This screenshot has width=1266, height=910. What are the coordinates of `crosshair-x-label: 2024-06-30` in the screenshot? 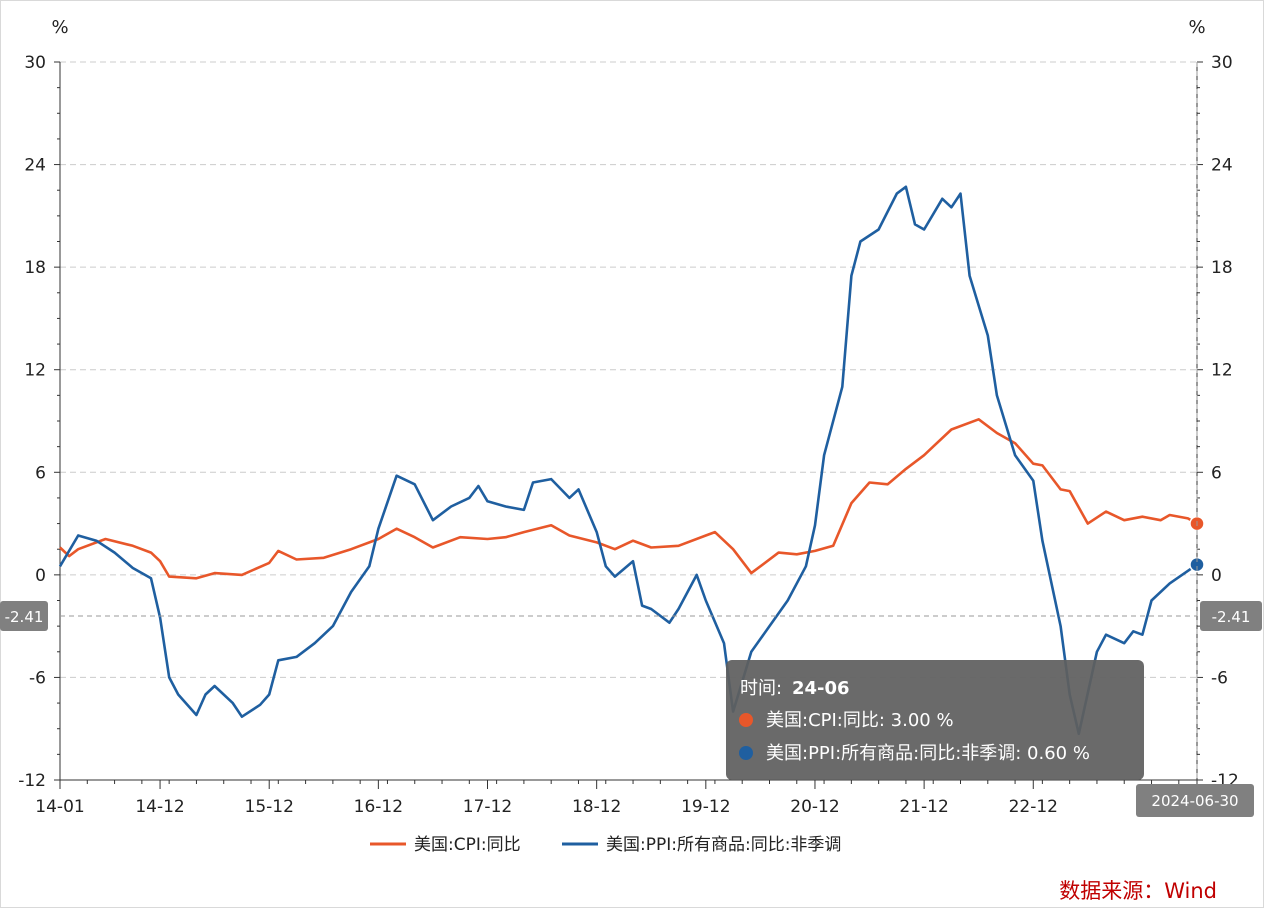 It's located at (1194, 801).